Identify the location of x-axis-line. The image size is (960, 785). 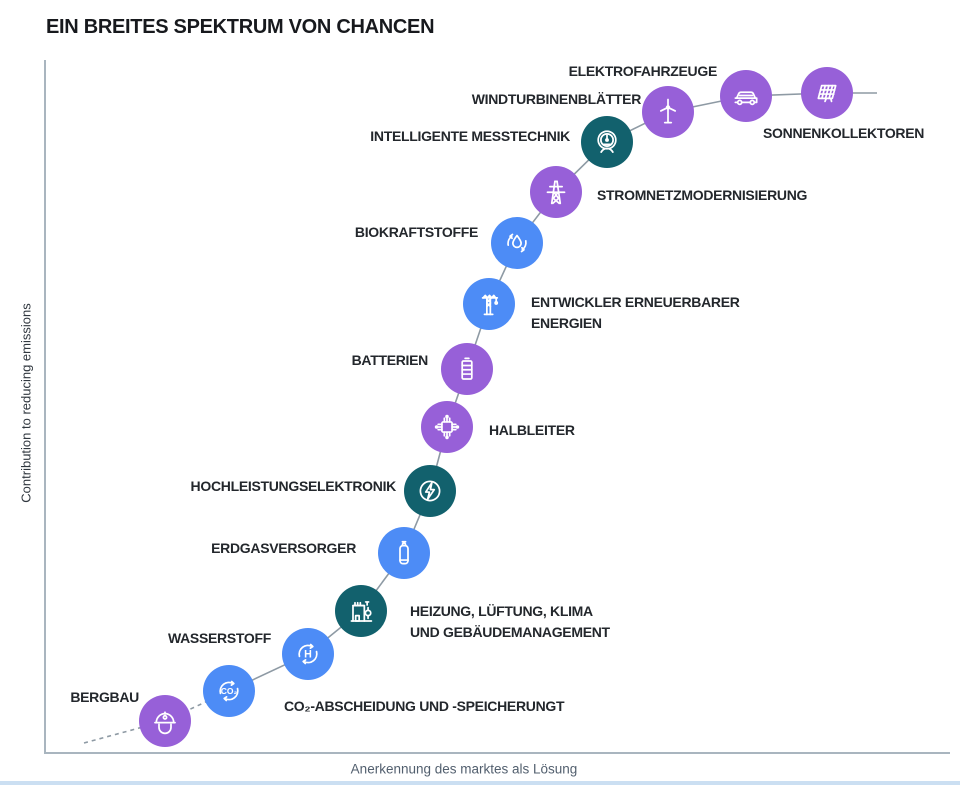
(497, 753).